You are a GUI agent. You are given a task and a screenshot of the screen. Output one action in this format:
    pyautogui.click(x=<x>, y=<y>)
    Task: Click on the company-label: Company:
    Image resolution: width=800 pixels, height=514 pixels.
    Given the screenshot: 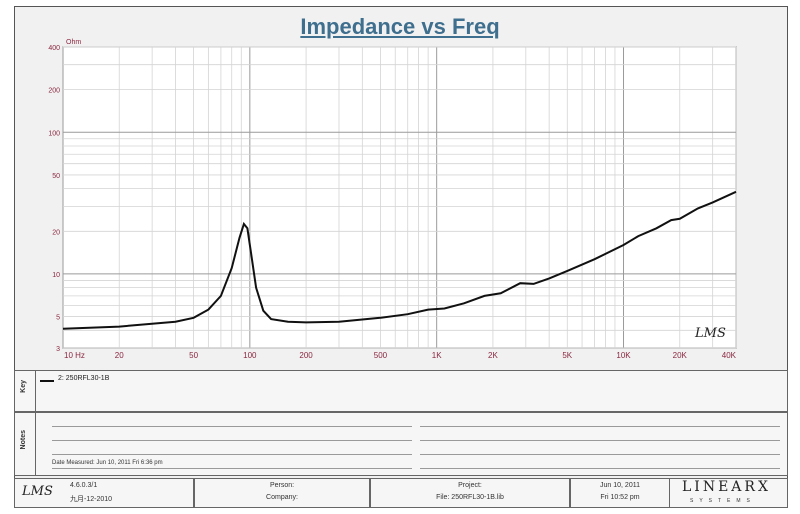 What is the action you would take?
    pyautogui.click(x=282, y=497)
    